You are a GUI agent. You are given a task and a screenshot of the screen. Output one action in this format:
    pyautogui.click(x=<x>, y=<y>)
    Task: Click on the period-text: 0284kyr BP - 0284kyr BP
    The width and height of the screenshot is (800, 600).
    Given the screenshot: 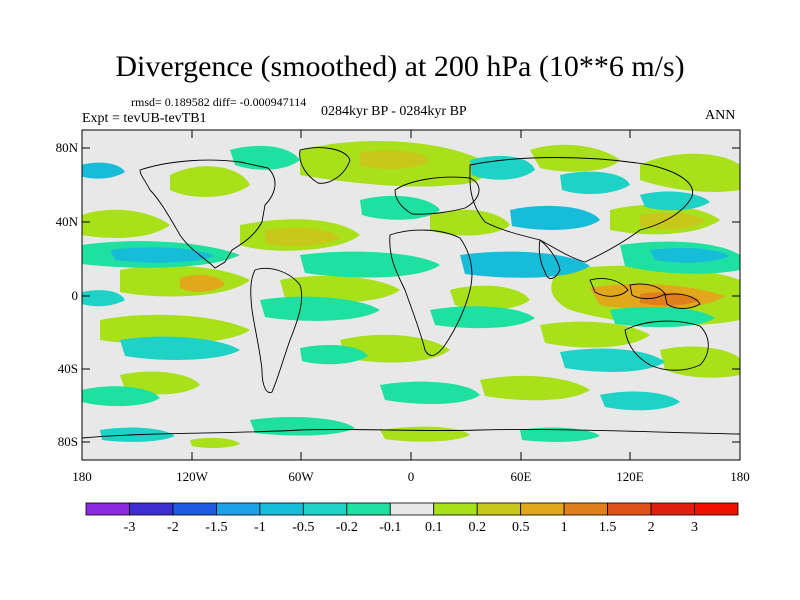 What is the action you would take?
    pyautogui.click(x=394, y=111)
    